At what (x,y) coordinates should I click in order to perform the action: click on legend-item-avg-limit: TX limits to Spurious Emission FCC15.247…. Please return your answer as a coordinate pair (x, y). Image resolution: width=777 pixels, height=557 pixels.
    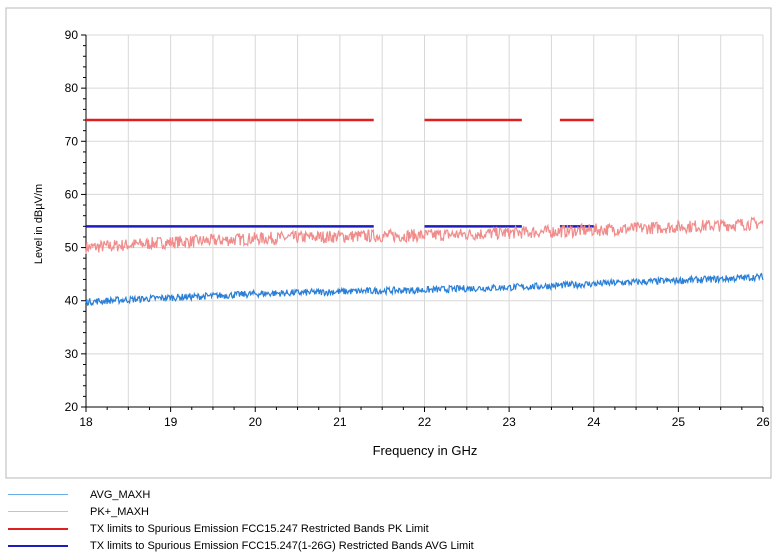
    Looking at the image, I should click on (388, 545).